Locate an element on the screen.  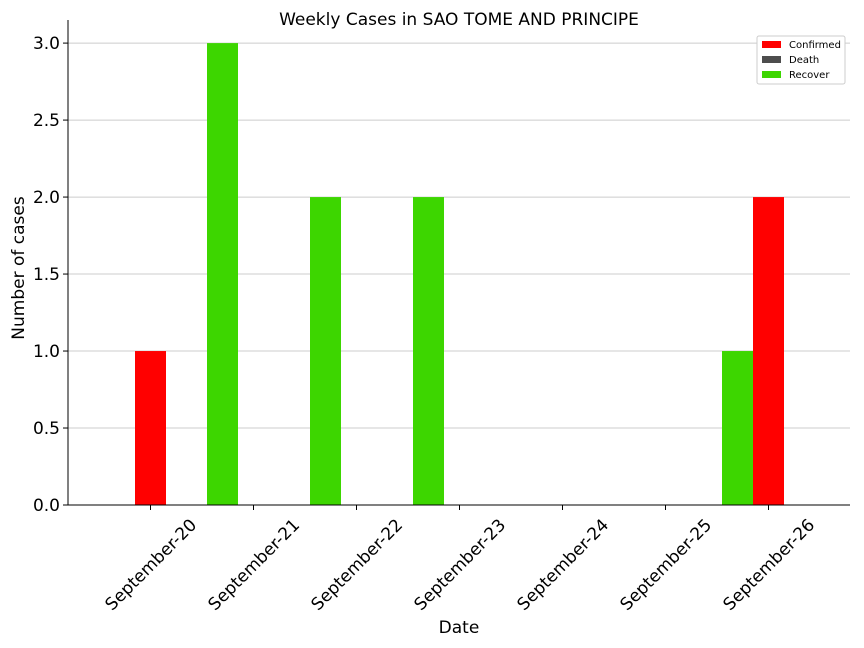
y-ticks: 0.0 0.5 1.0 1.5 2.0 2.5 3.0 is located at coordinates (50, 275).